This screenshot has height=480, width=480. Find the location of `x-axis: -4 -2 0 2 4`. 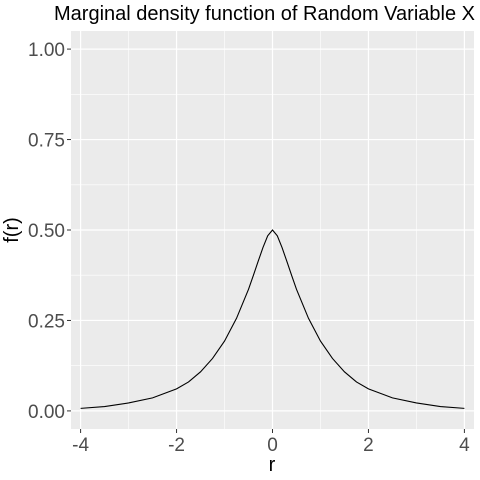

x-axis: -4 -2 0 2 4 is located at coordinates (271, 442).